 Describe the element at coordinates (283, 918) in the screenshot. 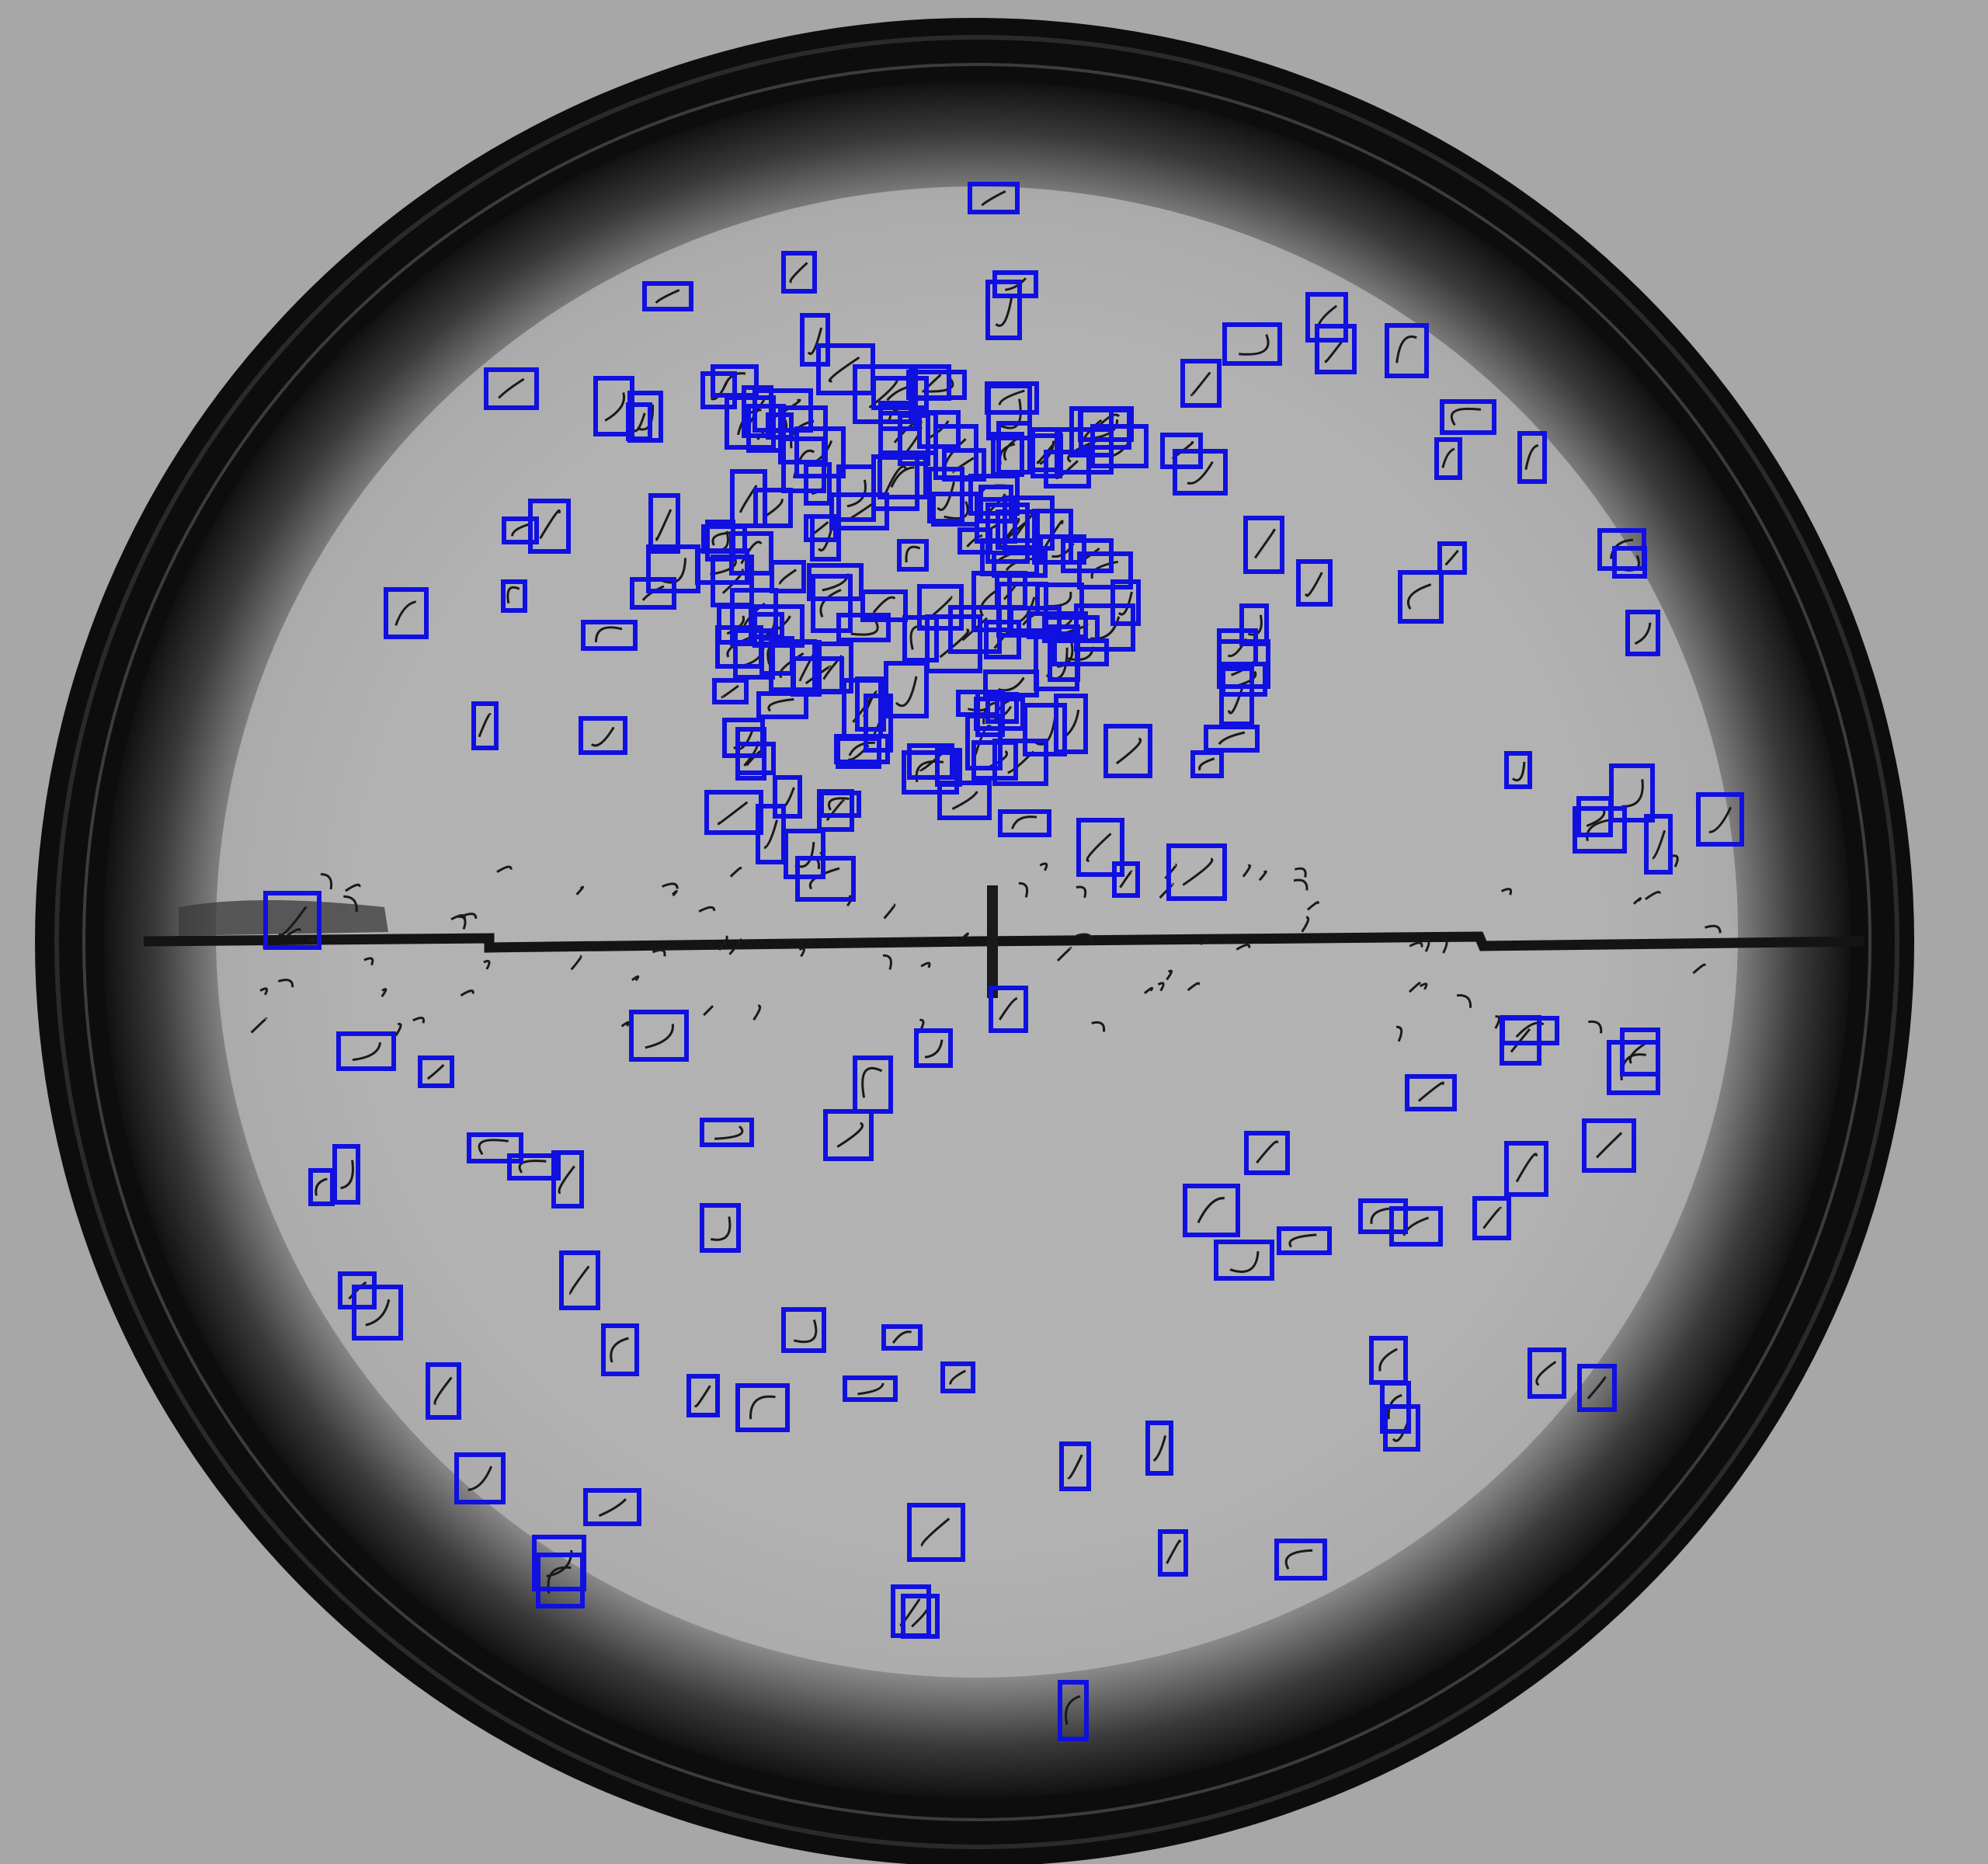

I see `seam-smudge` at that location.